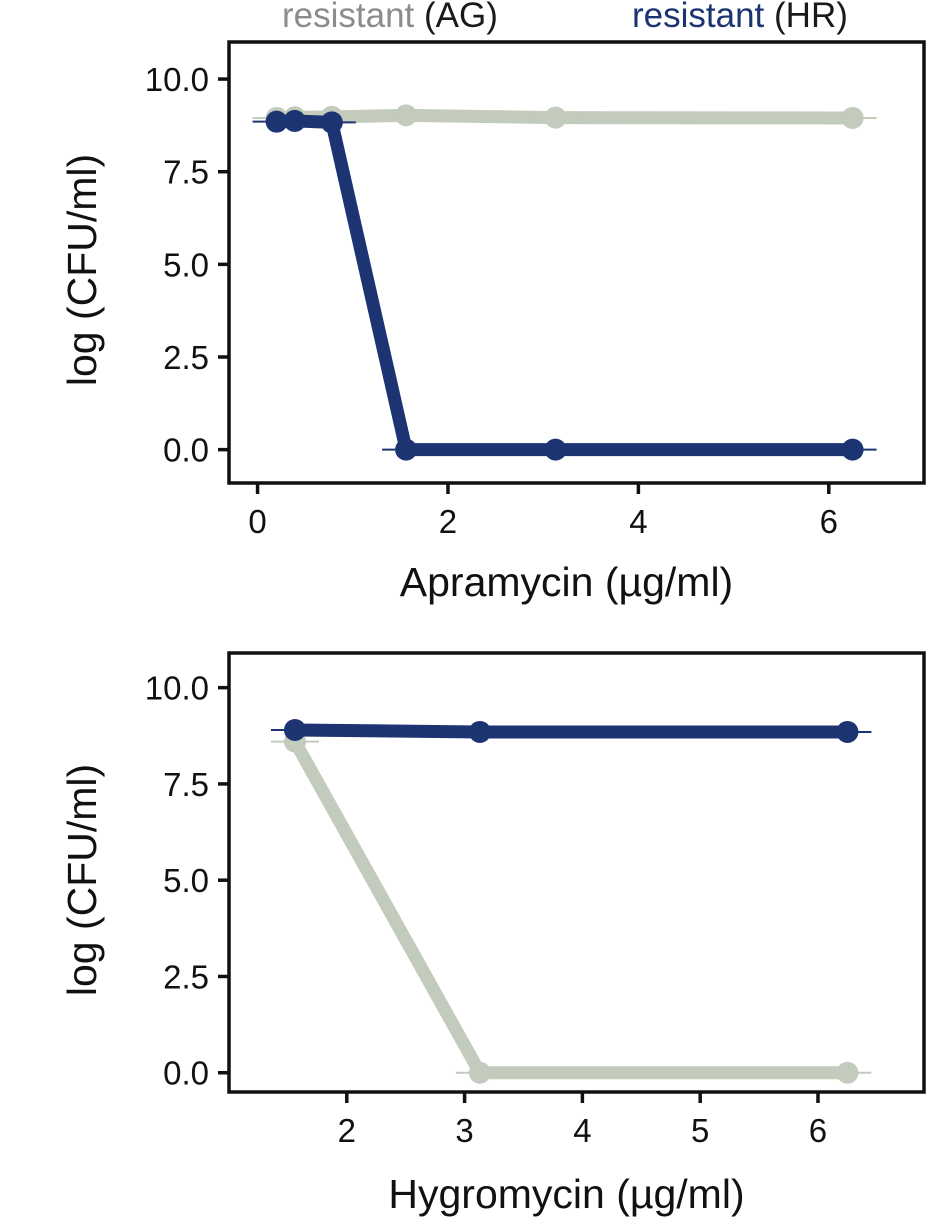  I want to click on x-axis-label: Apramycin (µg/ml), so click(566, 582).